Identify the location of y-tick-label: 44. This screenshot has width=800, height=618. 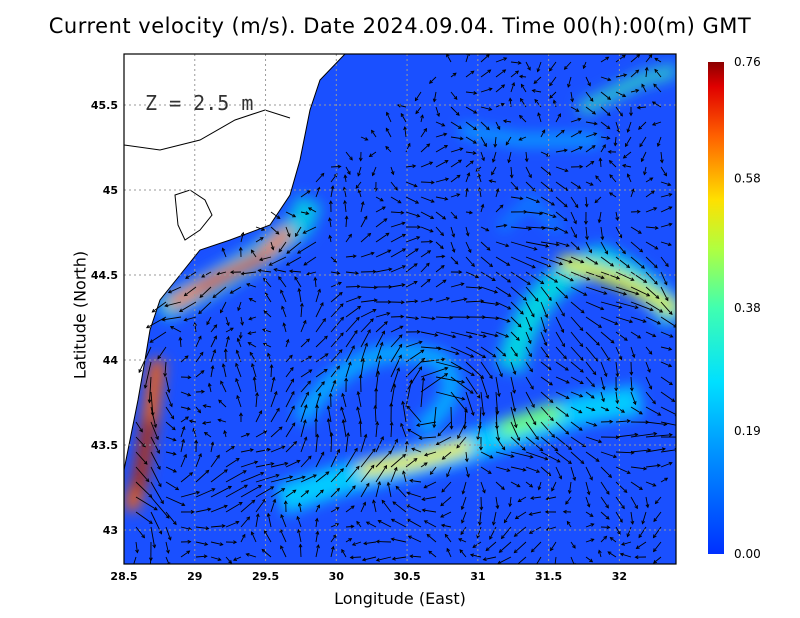
(111, 360).